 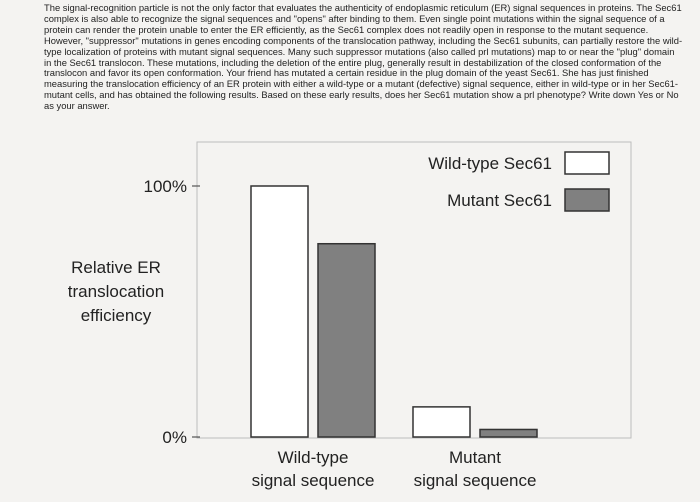 I want to click on y-tick-label: 100%, so click(x=165, y=186).